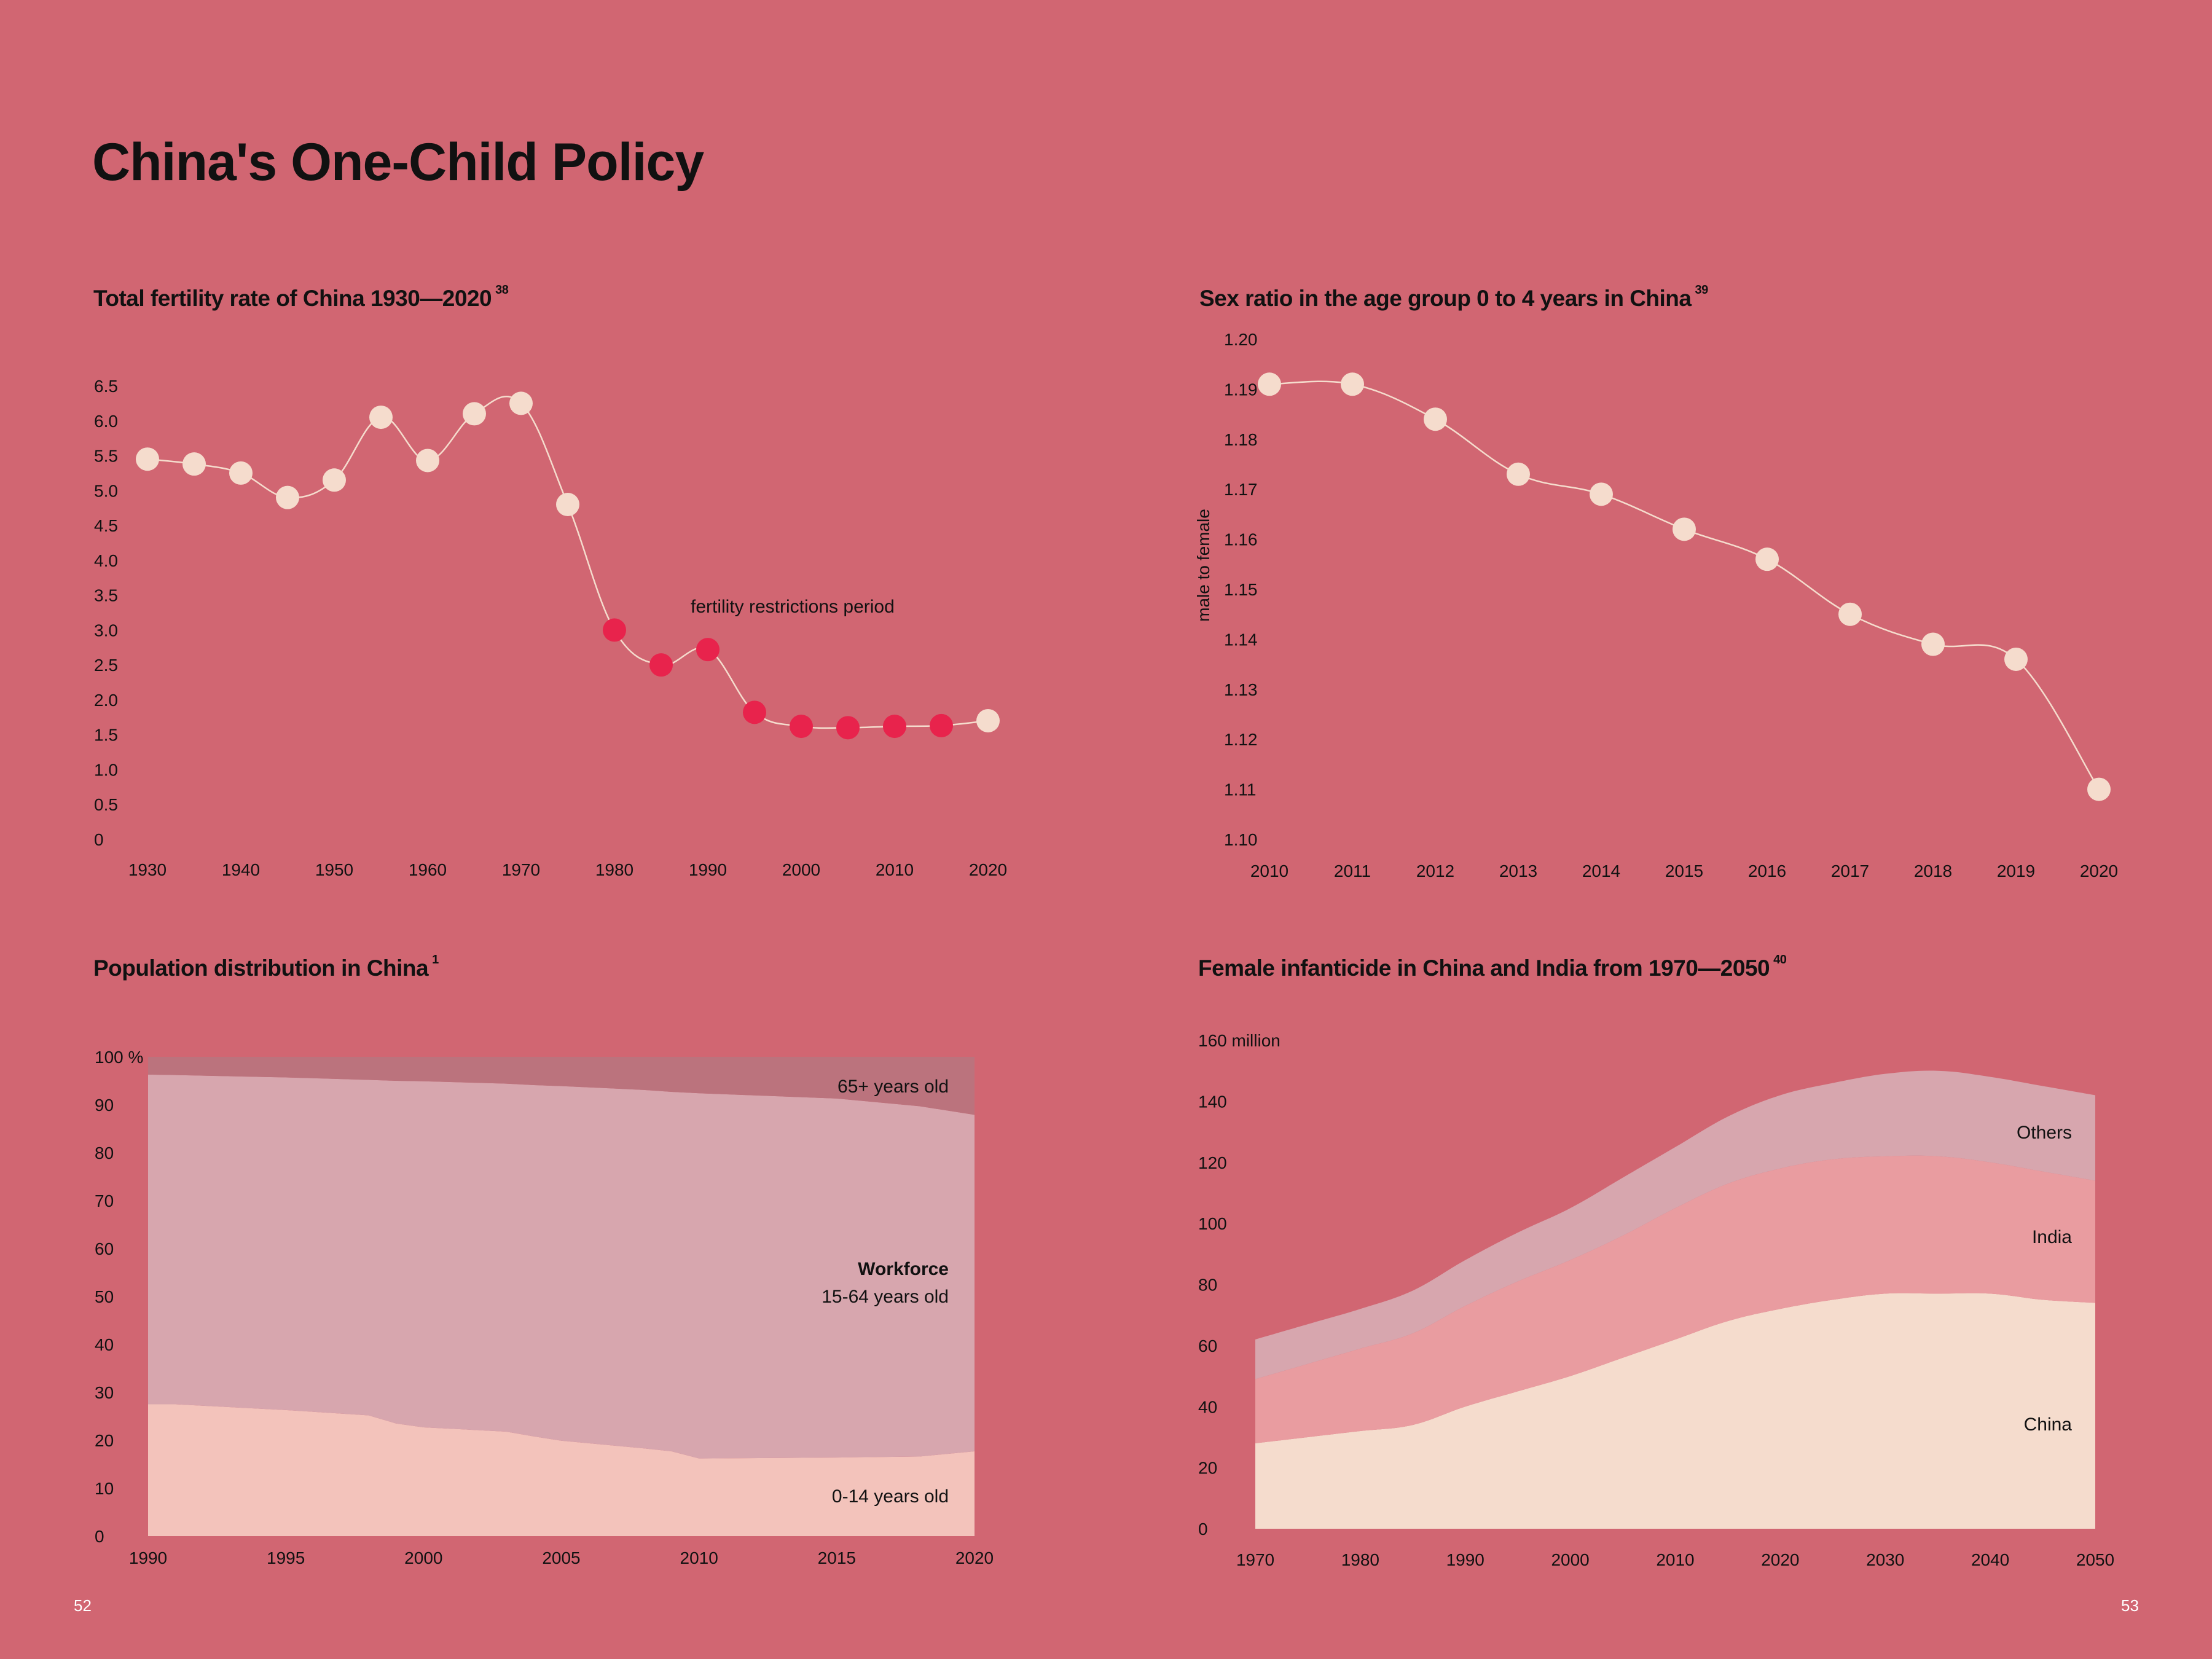 This screenshot has width=2212, height=1659. Describe the element at coordinates (1241, 389) in the screenshot. I see `y-tick-label: 1.19` at that location.